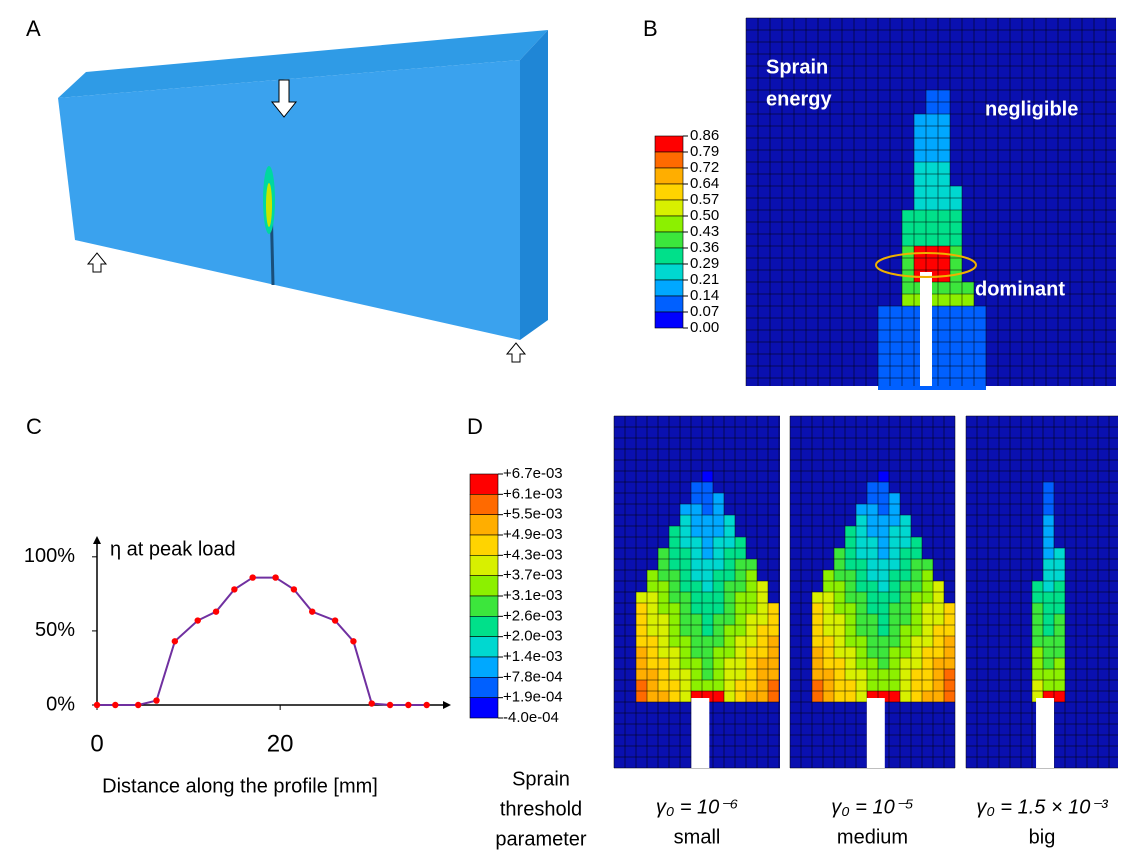 Image resolution: width=1139 pixels, height=860 pixels. Describe the element at coordinates (173, 549) in the screenshot. I see `y-axis-label: η at peak load` at that location.